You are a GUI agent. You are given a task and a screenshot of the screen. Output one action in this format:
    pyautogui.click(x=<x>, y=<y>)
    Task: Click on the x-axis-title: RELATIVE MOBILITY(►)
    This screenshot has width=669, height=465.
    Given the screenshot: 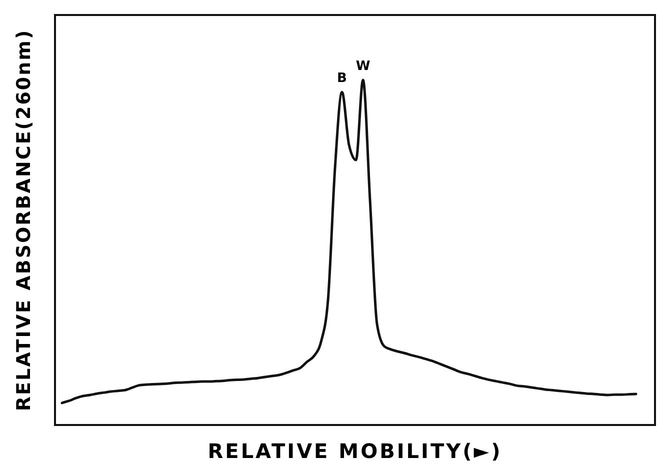 What is the action you would take?
    pyautogui.click(x=355, y=451)
    